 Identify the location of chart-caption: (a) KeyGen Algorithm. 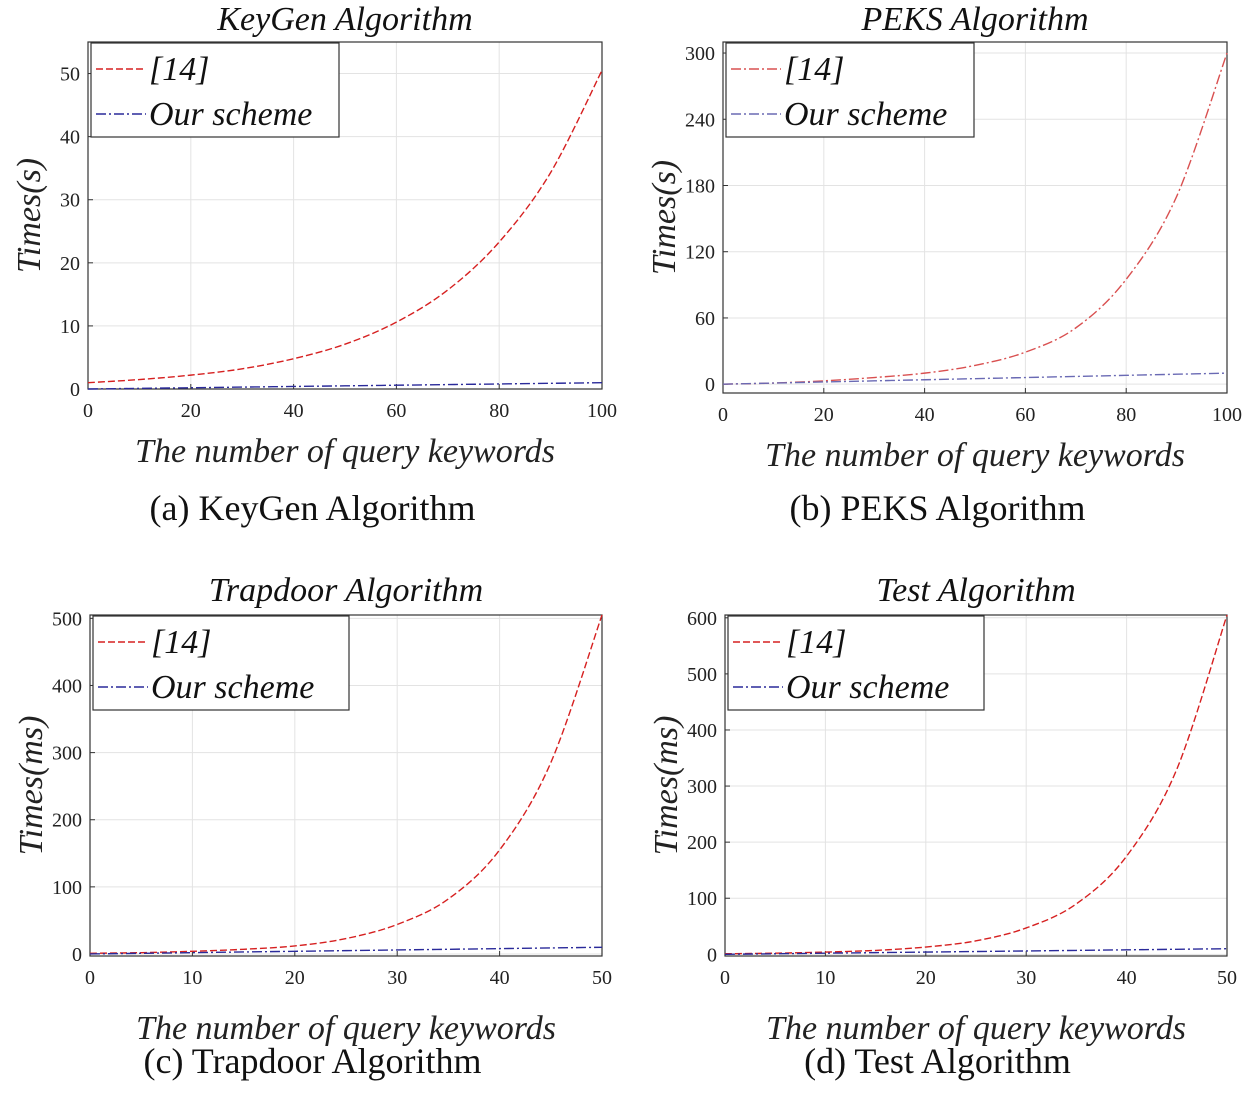
(312, 508).